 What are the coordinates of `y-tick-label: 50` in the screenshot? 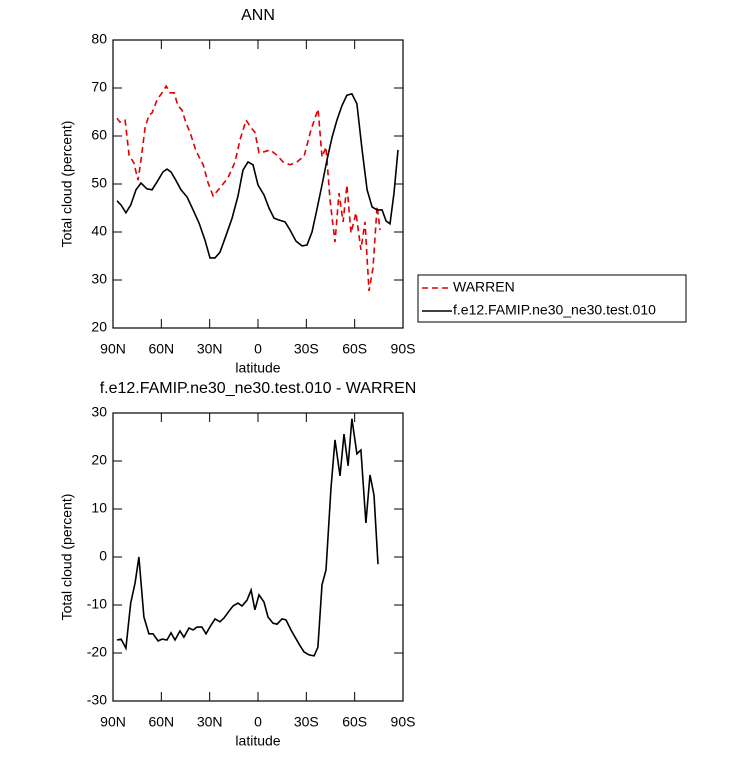 It's located at (99, 183).